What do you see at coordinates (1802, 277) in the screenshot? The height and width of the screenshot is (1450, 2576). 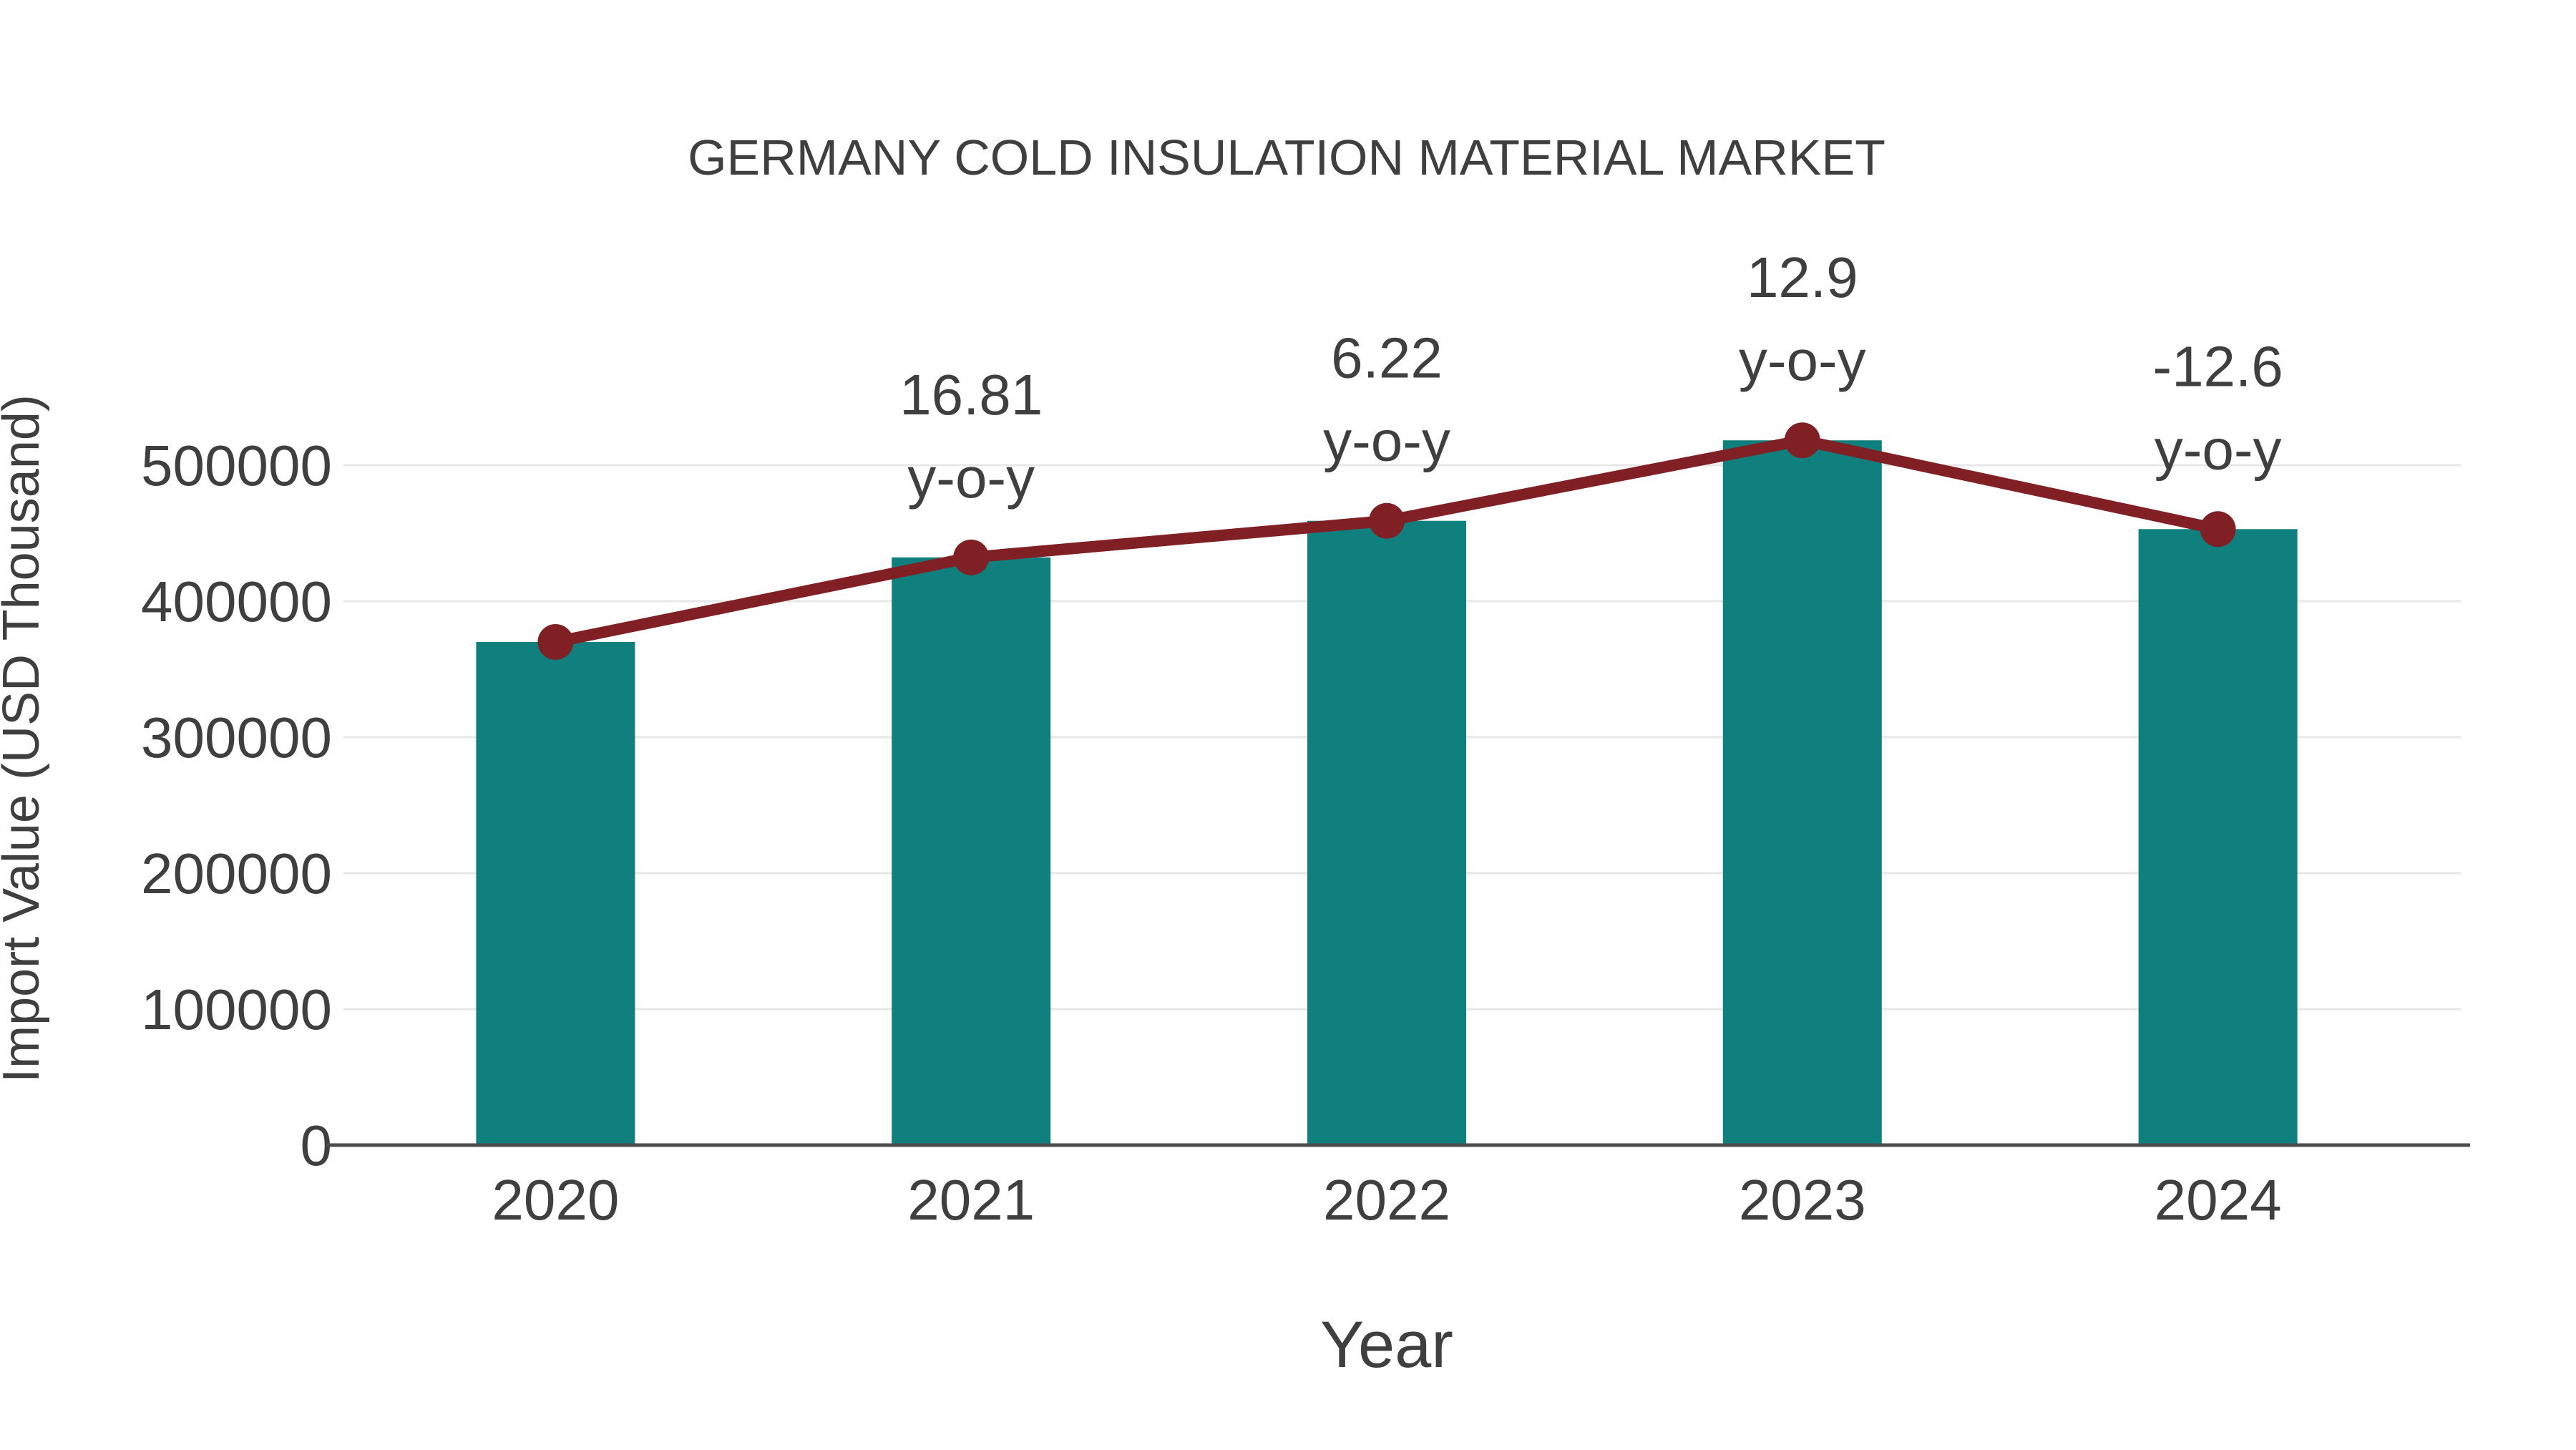 I see `annotation-value-2023: 12.9` at bounding box center [1802, 277].